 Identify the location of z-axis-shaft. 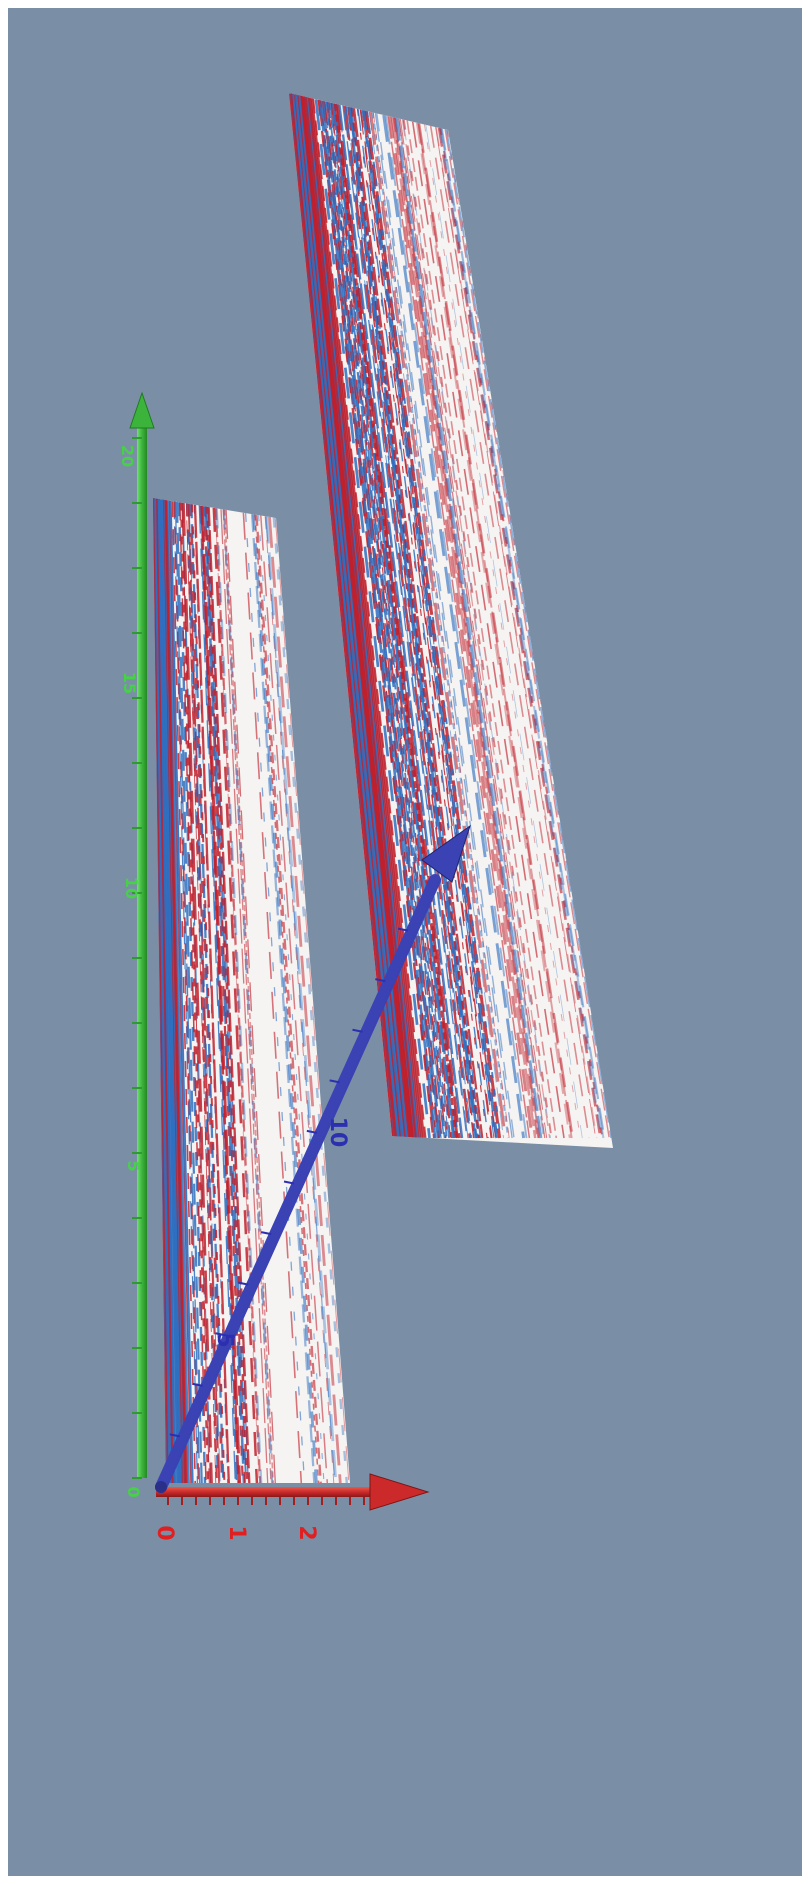
(298, 1183).